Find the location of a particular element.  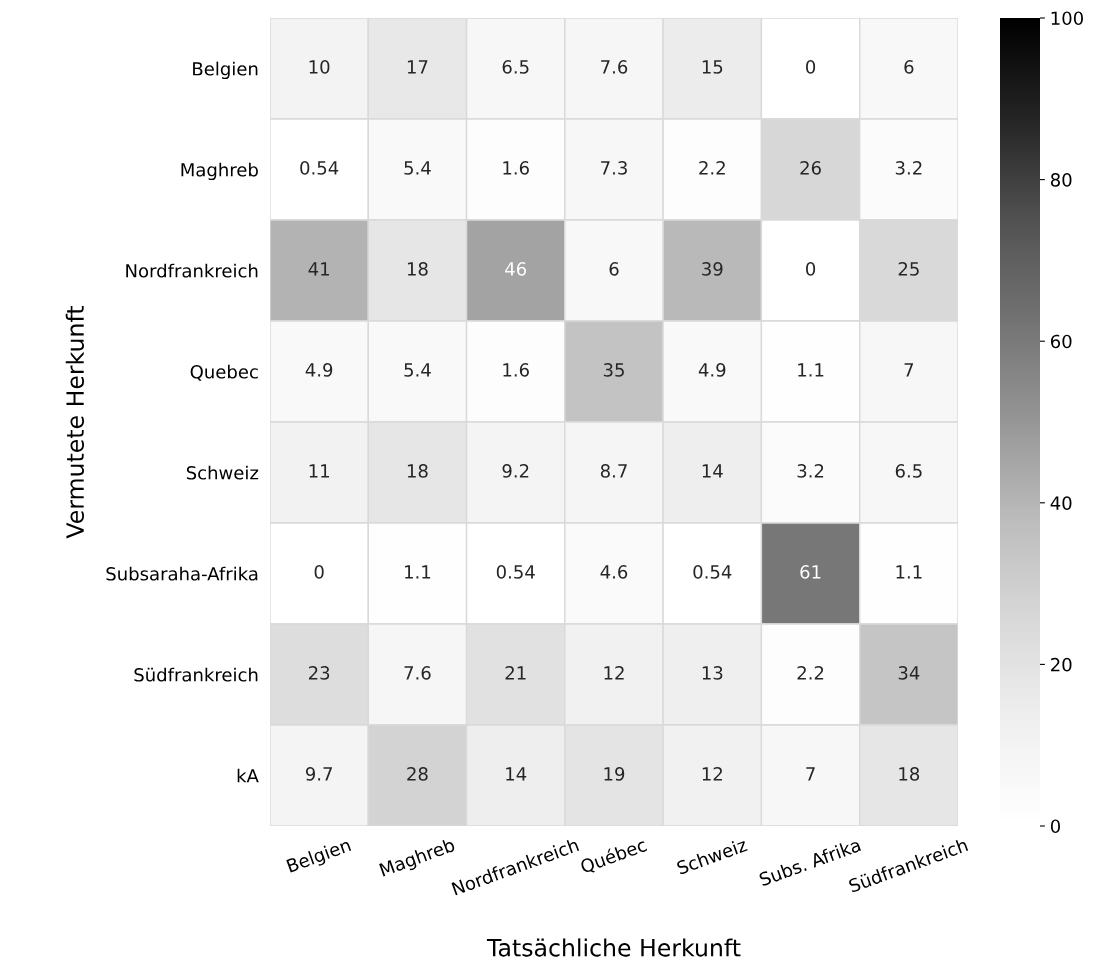

y-tick-label: Nordfrankreich is located at coordinates (192, 270).